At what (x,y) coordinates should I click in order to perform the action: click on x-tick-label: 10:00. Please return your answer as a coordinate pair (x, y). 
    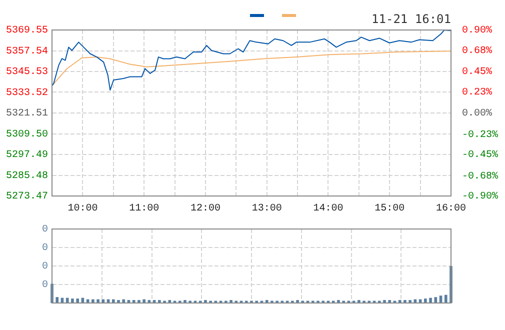
    Looking at the image, I should click on (83, 209).